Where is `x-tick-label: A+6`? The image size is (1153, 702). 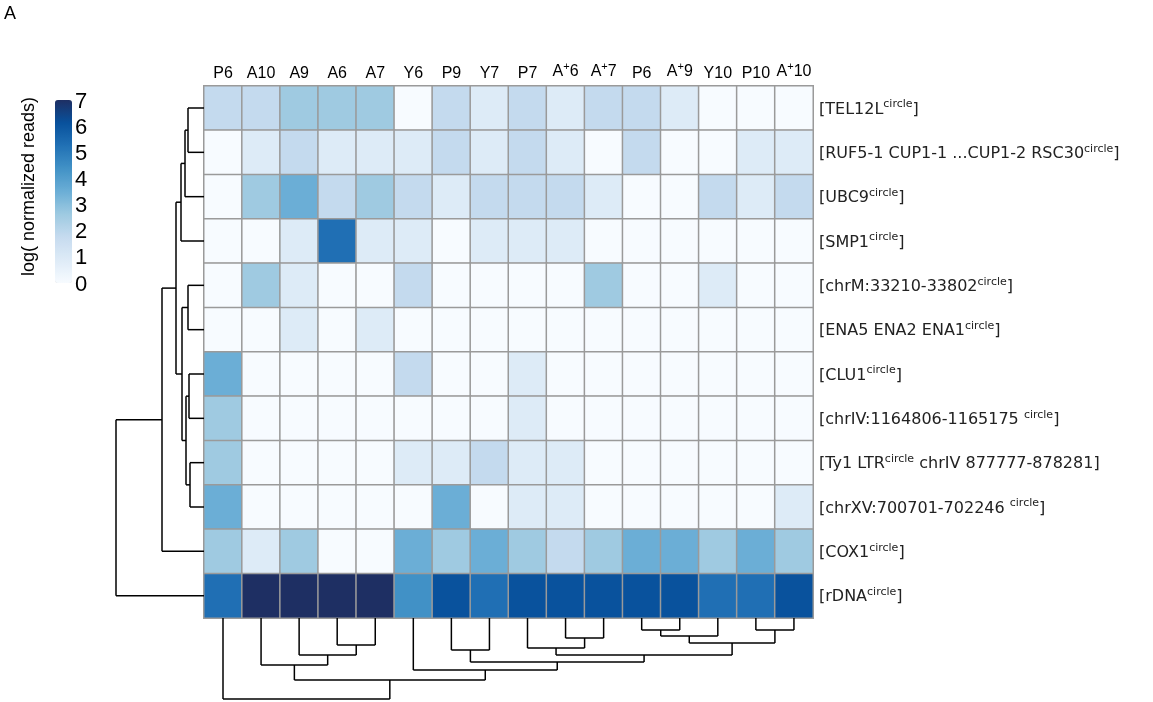 x-tick-label: A+6 is located at coordinates (565, 69).